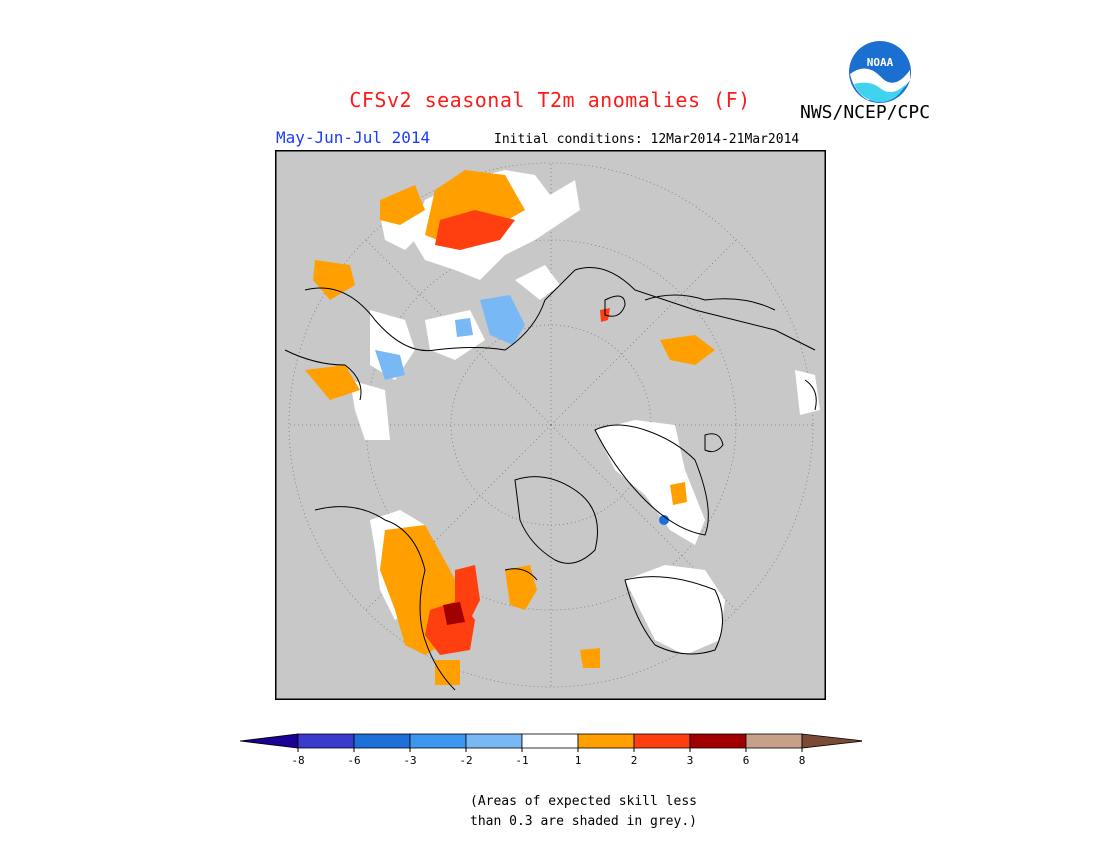  What do you see at coordinates (578, 760) in the screenshot?
I see `legend-tick-label: 1` at bounding box center [578, 760].